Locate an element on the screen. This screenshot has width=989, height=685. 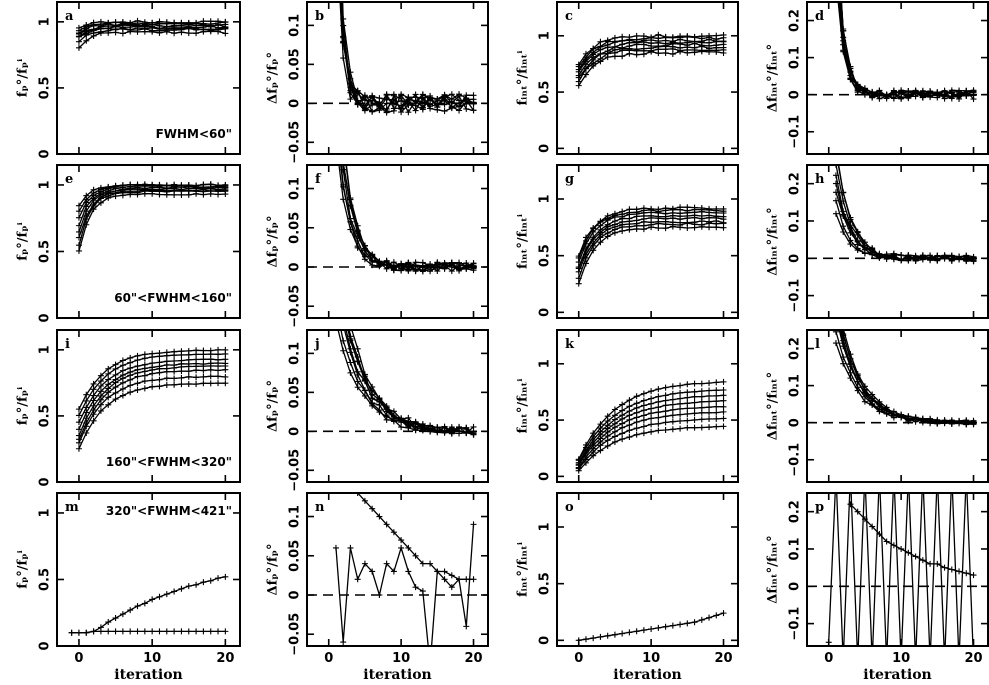
y-axis-label: Δfᵢₙₜ°/fᵢₙₜ° is located at coordinates (773, 241).